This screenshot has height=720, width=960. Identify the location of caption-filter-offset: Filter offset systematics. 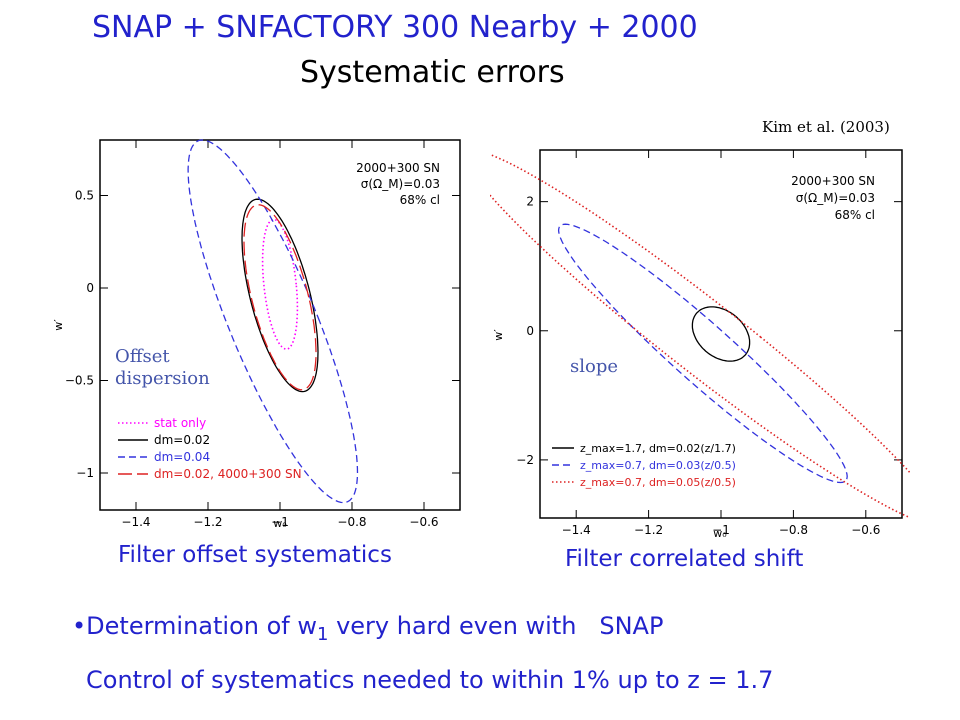
(255, 555).